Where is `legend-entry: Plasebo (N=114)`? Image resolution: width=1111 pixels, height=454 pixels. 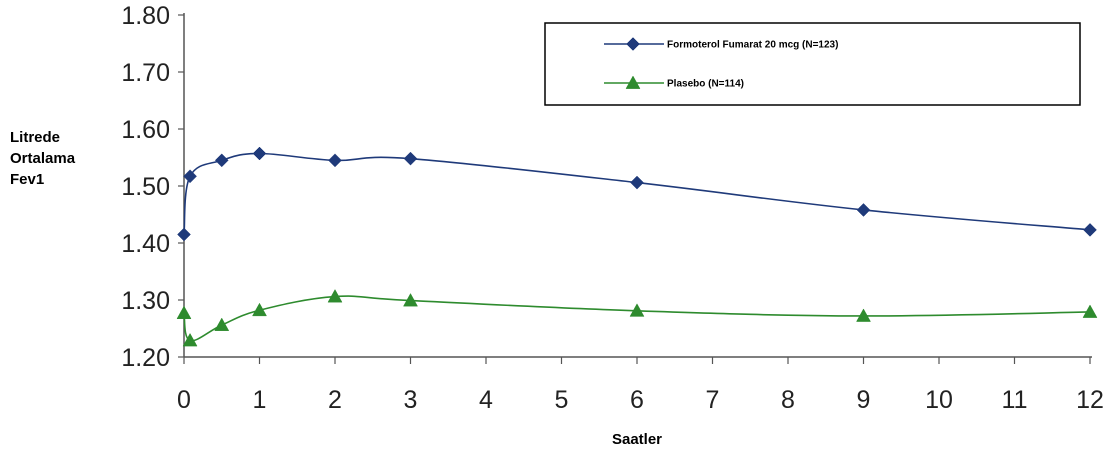
legend-entry: Plasebo (N=114) is located at coordinates (674, 82).